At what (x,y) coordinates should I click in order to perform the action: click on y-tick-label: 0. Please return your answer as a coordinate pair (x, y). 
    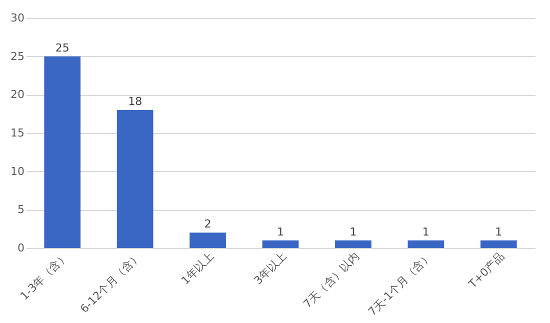
    Looking at the image, I should click on (21, 248).